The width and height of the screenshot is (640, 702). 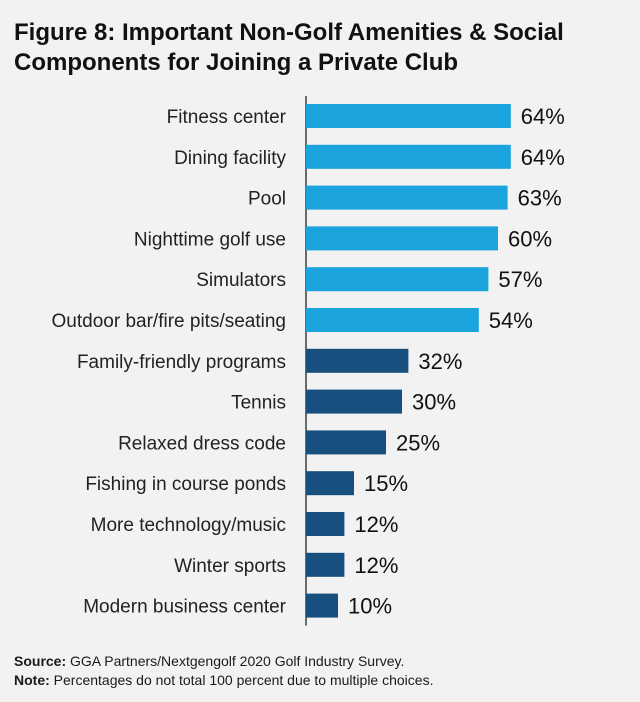 What do you see at coordinates (227, 117) in the screenshot?
I see `category-label: Fitness center` at bounding box center [227, 117].